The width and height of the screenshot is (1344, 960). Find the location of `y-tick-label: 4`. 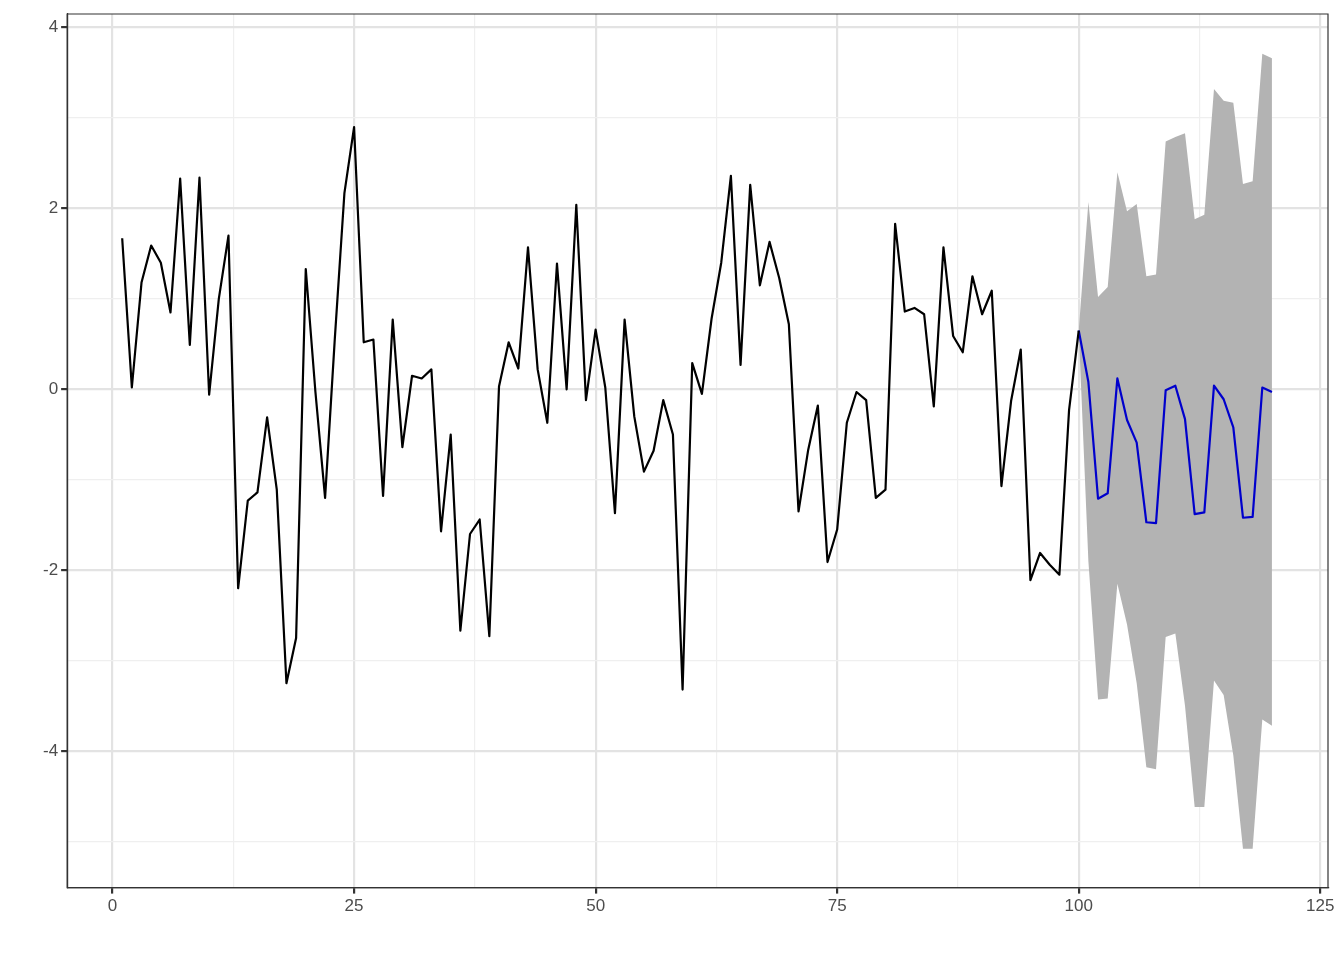

y-tick-label: 4 is located at coordinates (53, 27).